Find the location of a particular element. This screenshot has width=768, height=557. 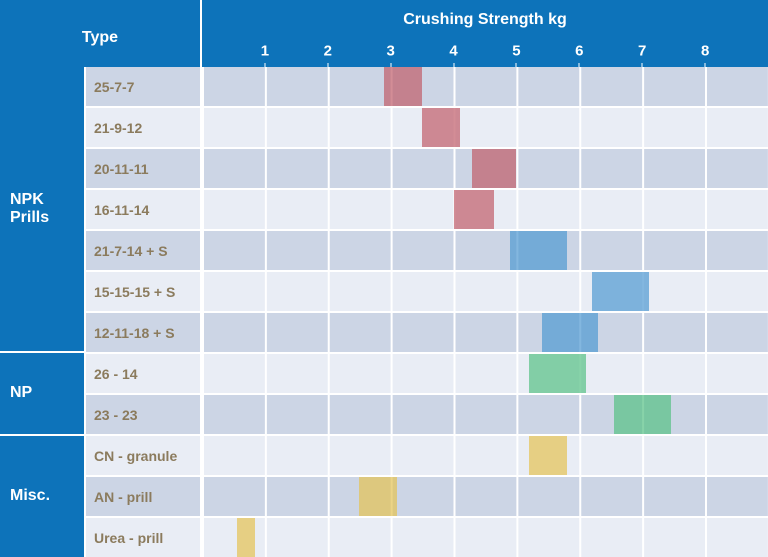

x-axis-tick: 1 is located at coordinates (265, 50).